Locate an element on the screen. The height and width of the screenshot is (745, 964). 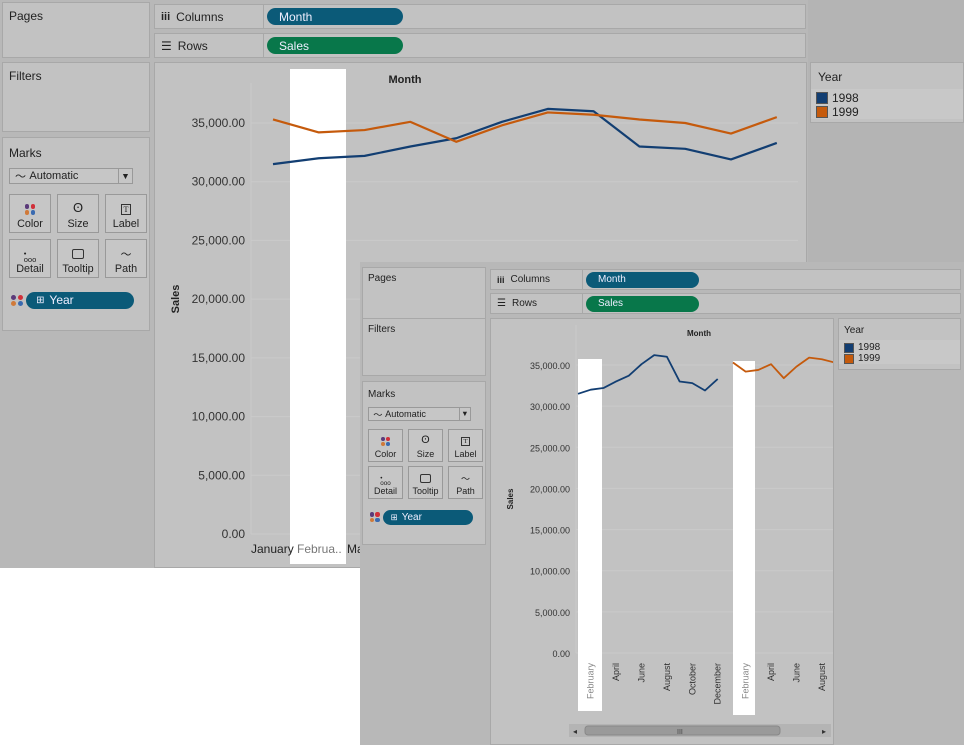
x-tick-label: Ma is located at coordinates (355, 549).